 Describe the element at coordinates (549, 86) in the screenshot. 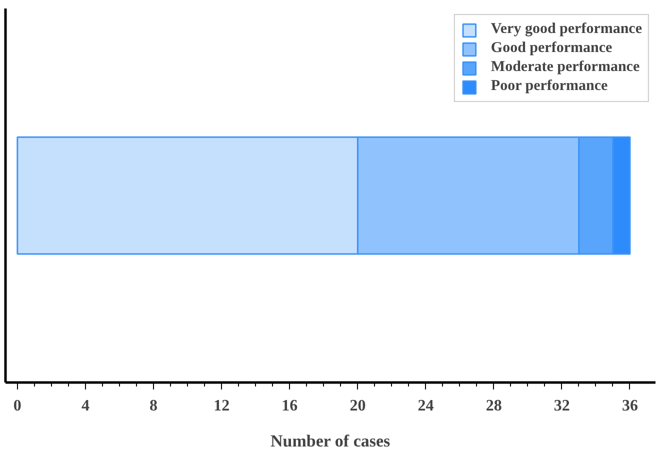

I see `legend-label: Poor performance` at that location.